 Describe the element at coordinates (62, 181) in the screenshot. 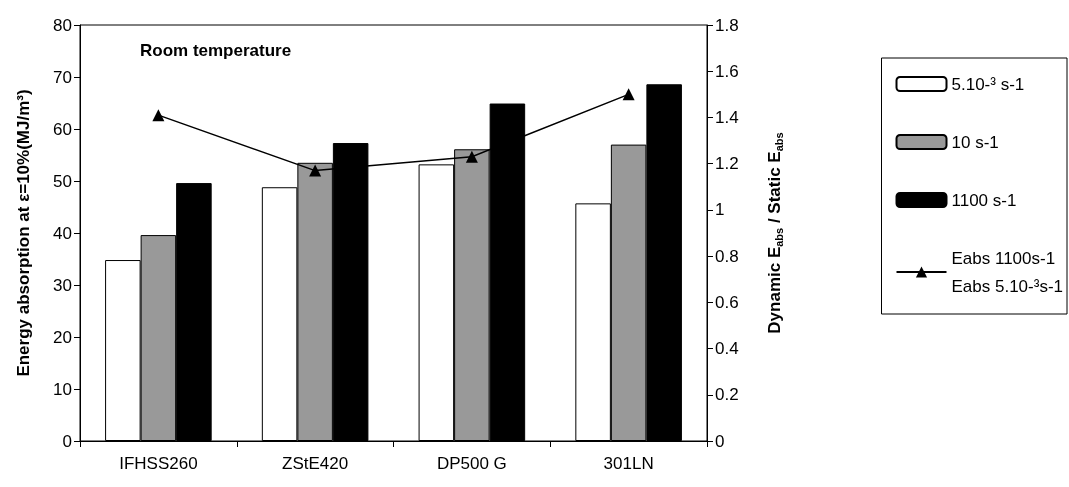

I see `y-tick-label: 50` at that location.